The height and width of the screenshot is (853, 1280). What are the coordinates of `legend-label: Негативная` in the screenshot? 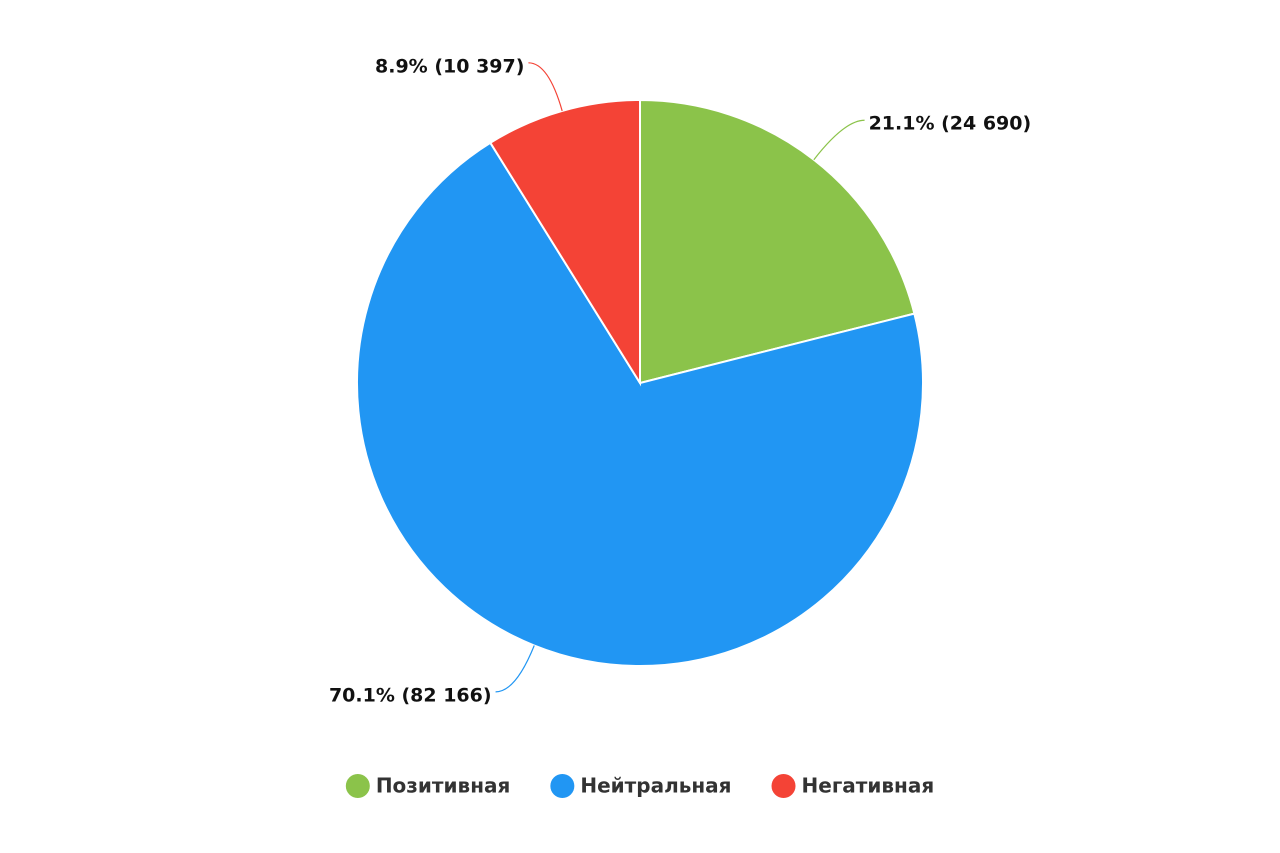 It's located at (868, 786).